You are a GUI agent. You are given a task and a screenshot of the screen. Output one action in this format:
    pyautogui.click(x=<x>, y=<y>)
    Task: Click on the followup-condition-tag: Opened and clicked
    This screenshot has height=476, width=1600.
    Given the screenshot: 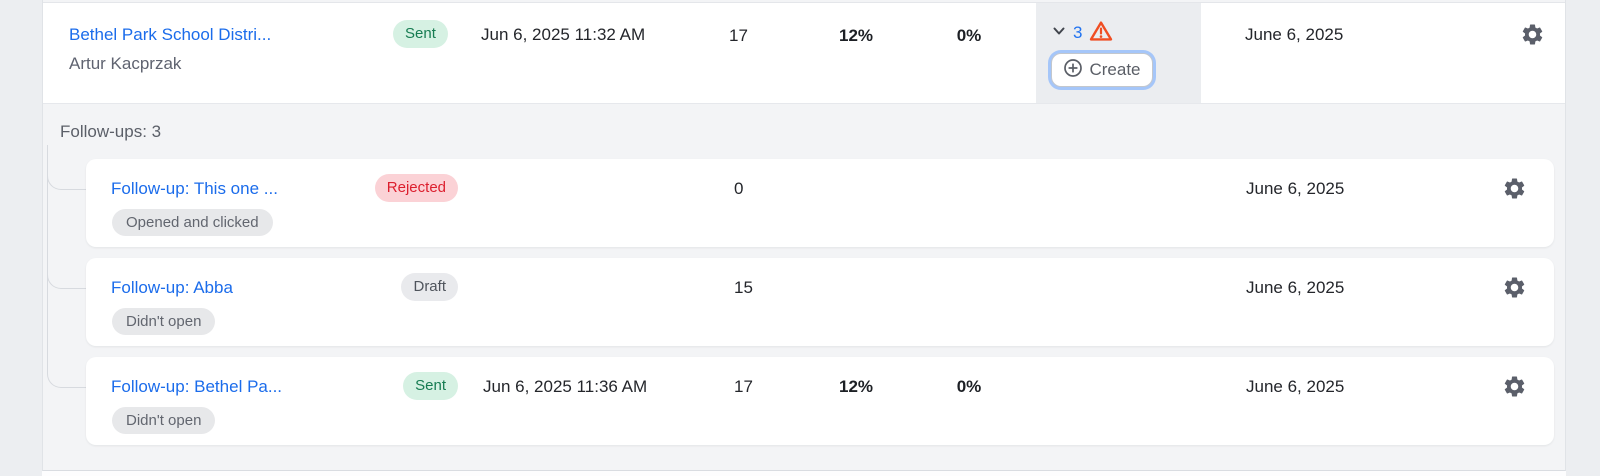 What is the action you would take?
    pyautogui.click(x=192, y=222)
    